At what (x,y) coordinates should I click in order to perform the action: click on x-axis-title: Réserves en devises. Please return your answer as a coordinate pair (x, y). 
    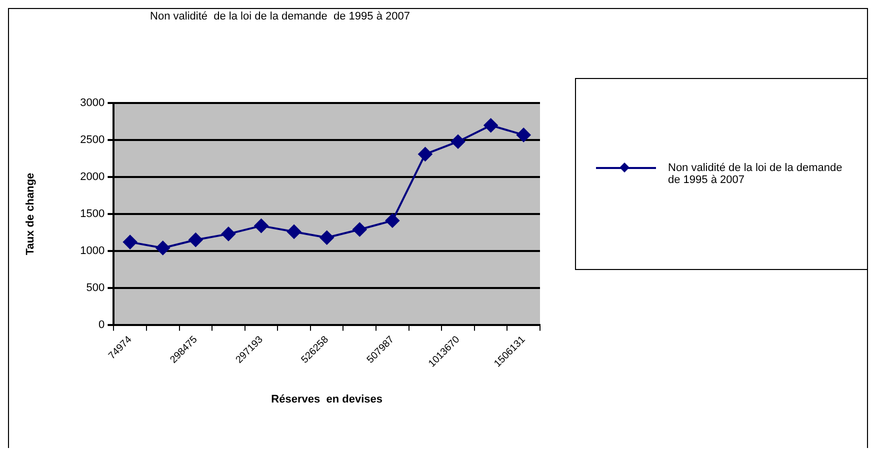
    Looking at the image, I should click on (326, 399).